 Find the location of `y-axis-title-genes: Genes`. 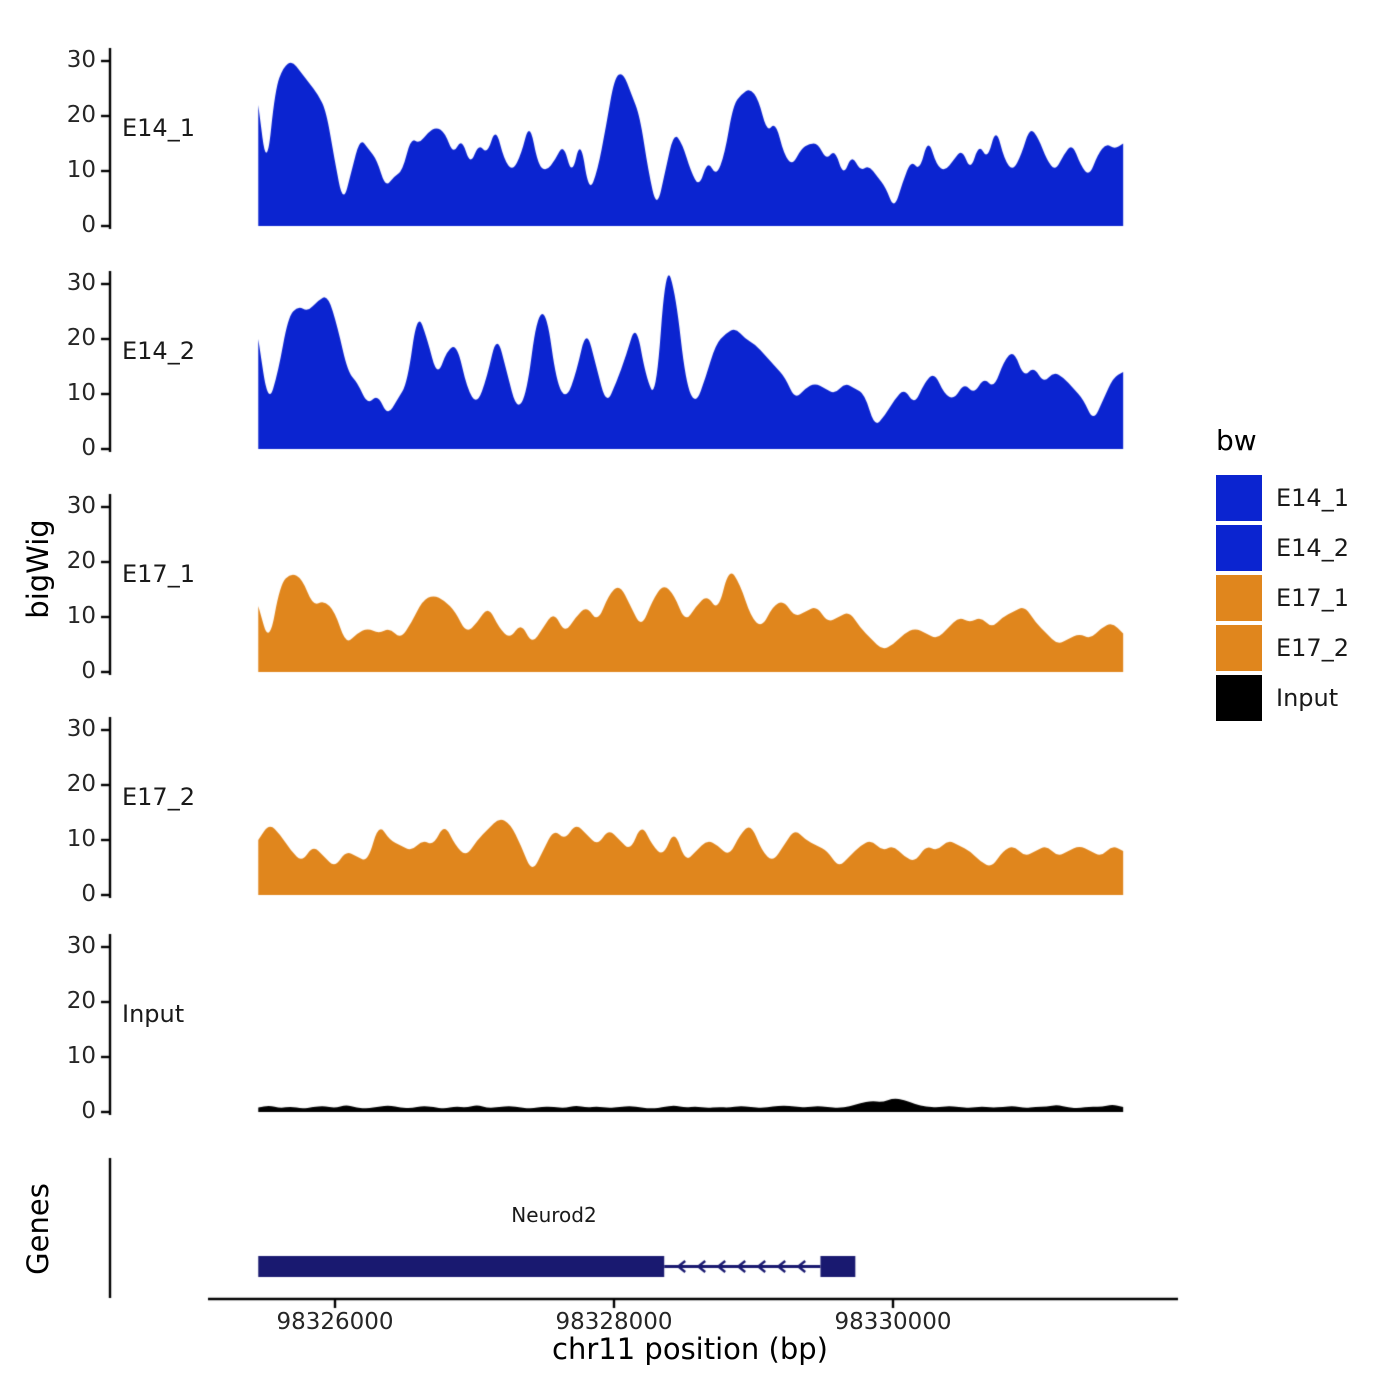

y-axis-title-genes: Genes is located at coordinates (38, 1229).